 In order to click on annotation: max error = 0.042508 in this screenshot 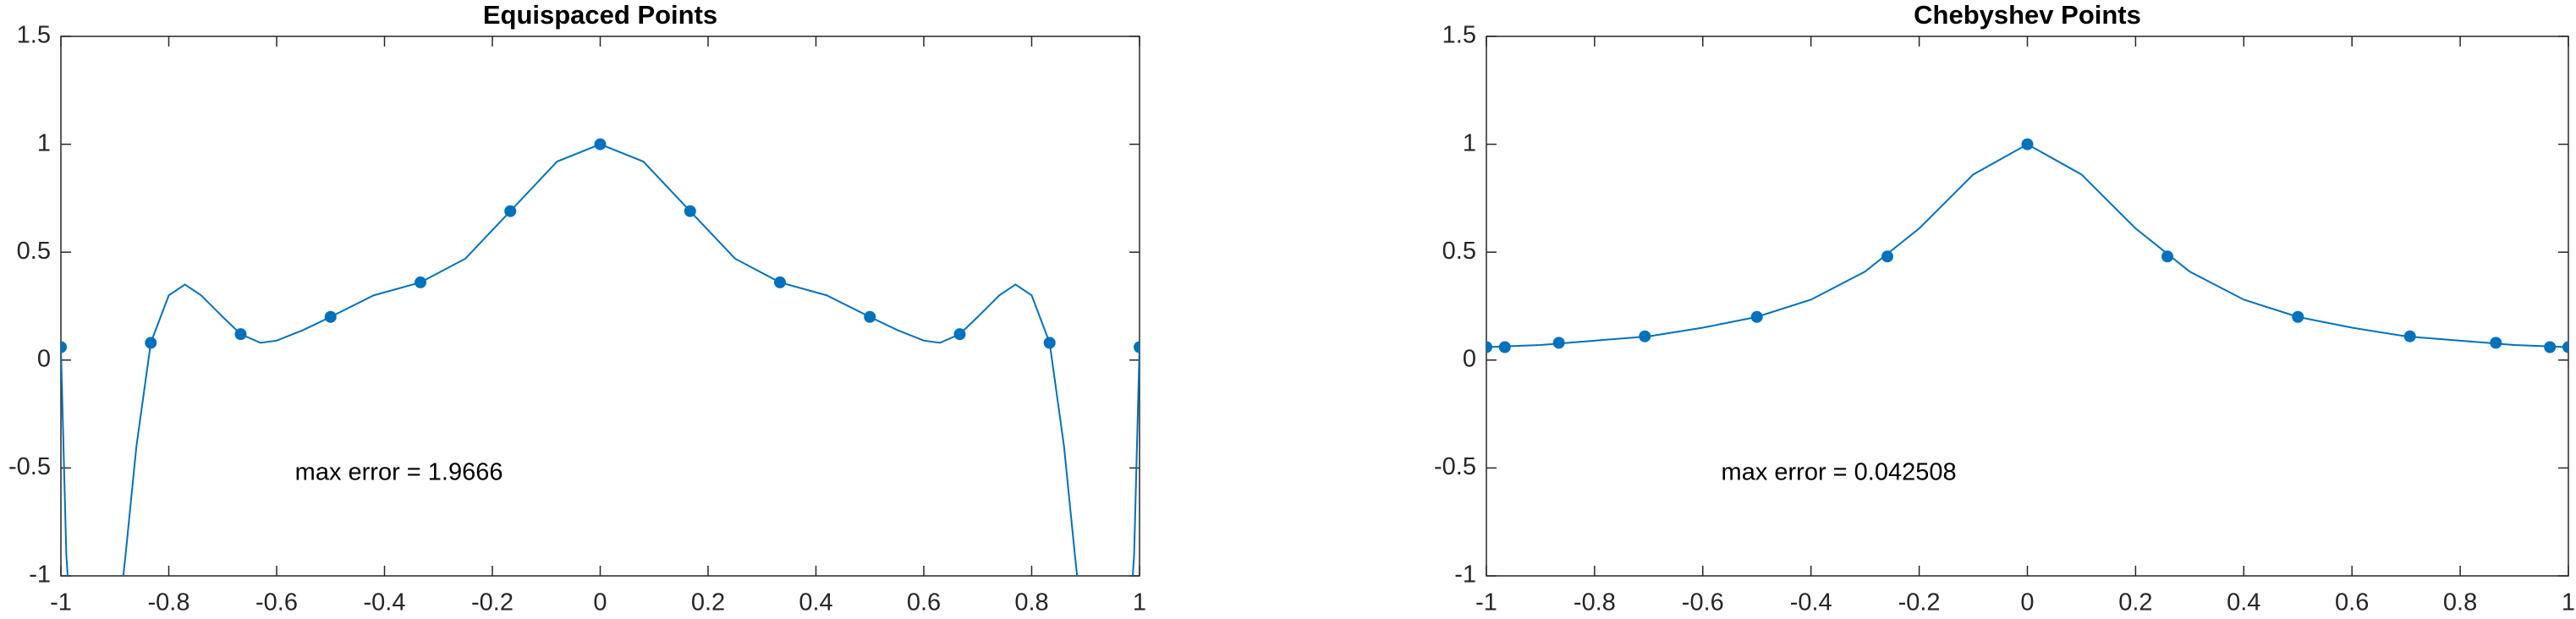, I will do `click(1839, 471)`.